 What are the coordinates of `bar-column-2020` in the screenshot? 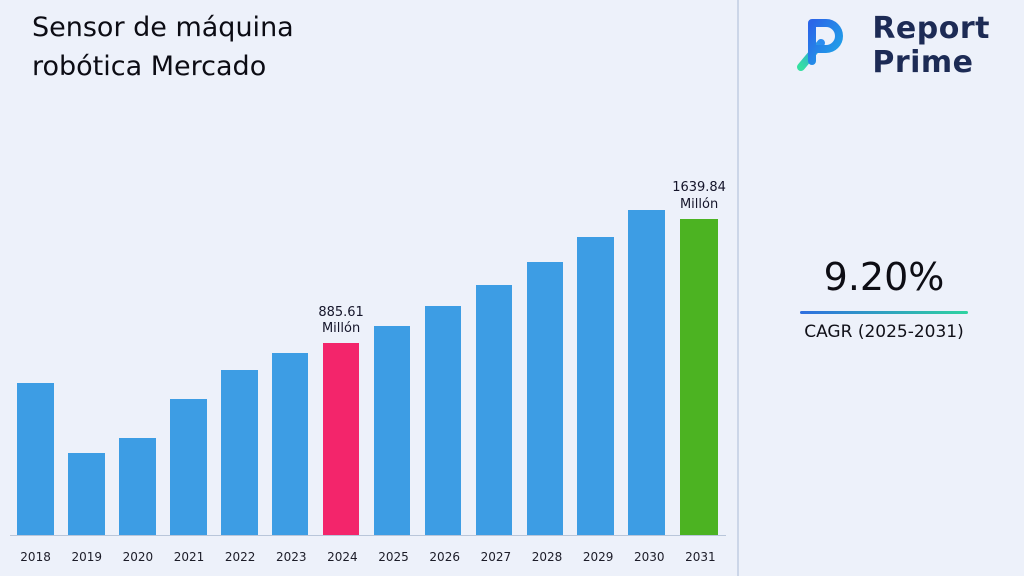 It's located at (137, 357).